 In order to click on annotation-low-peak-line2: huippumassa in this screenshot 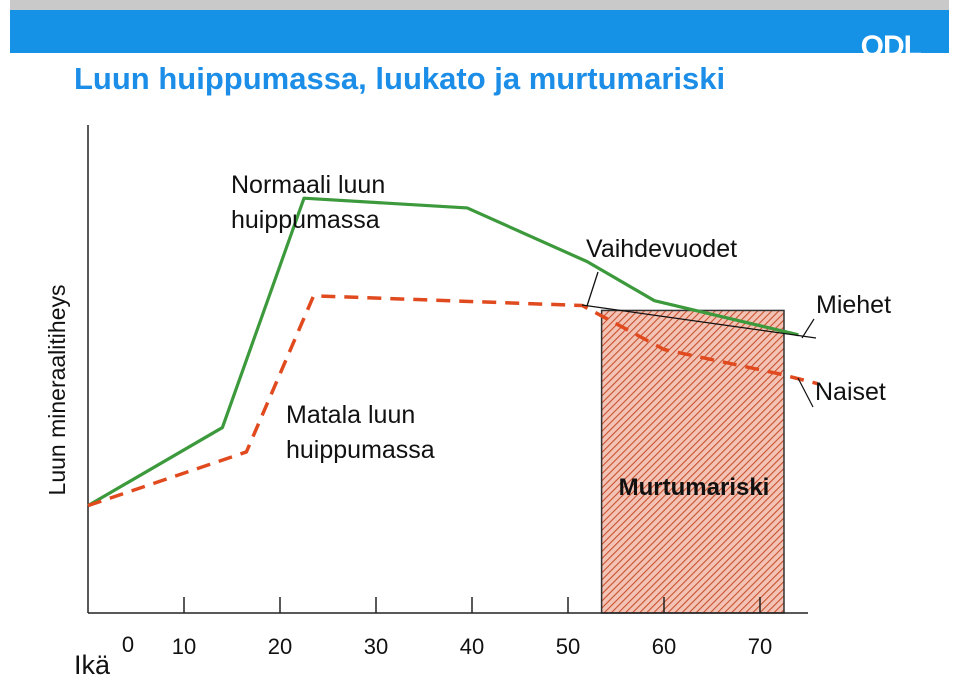, I will do `click(360, 450)`.